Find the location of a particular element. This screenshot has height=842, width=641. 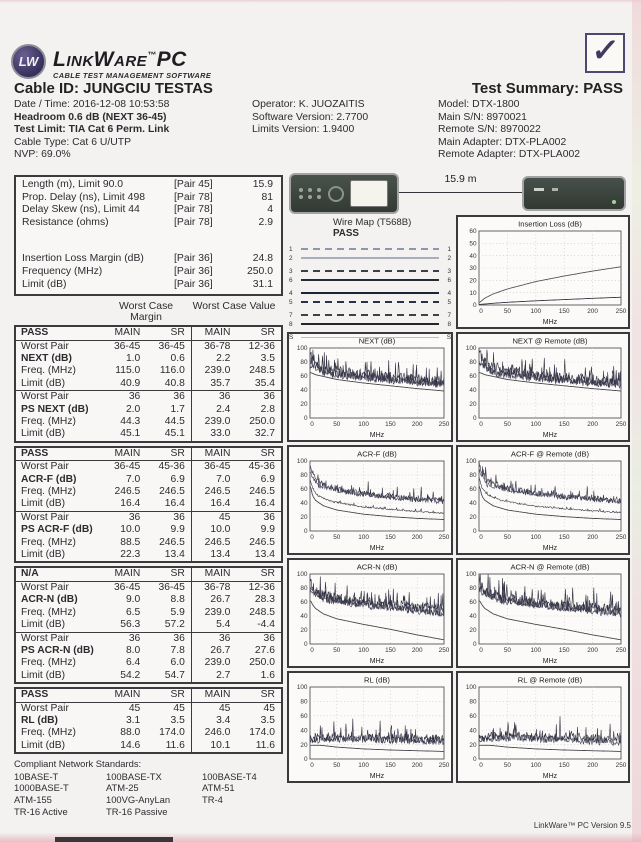

cell-value: 8.8 is located at coordinates (177, 600).